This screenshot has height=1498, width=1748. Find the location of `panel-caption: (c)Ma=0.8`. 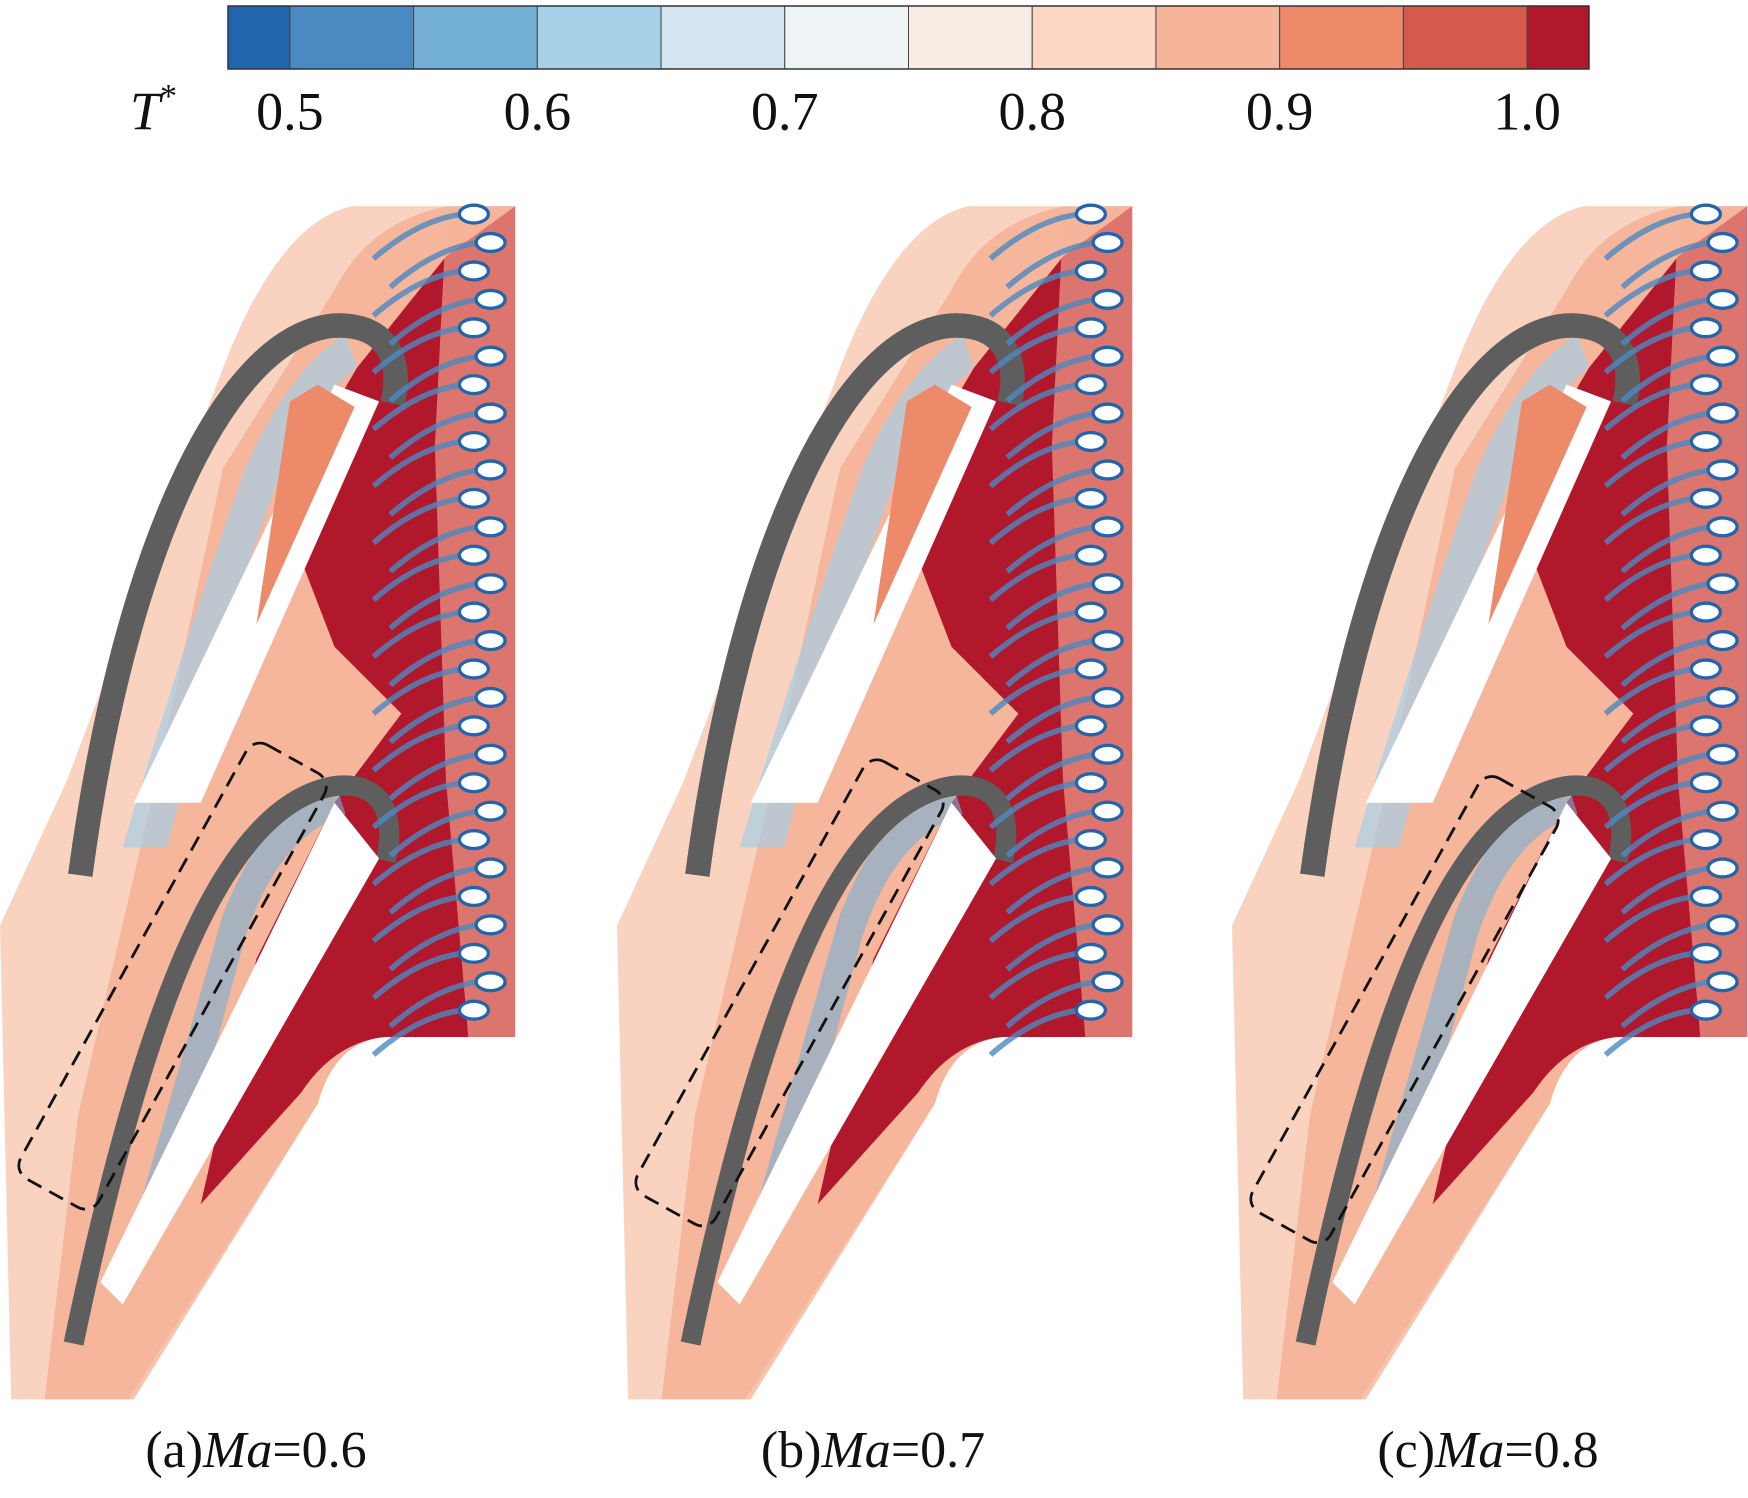

panel-caption: (c)Ma=0.8 is located at coordinates (1487, 1450).